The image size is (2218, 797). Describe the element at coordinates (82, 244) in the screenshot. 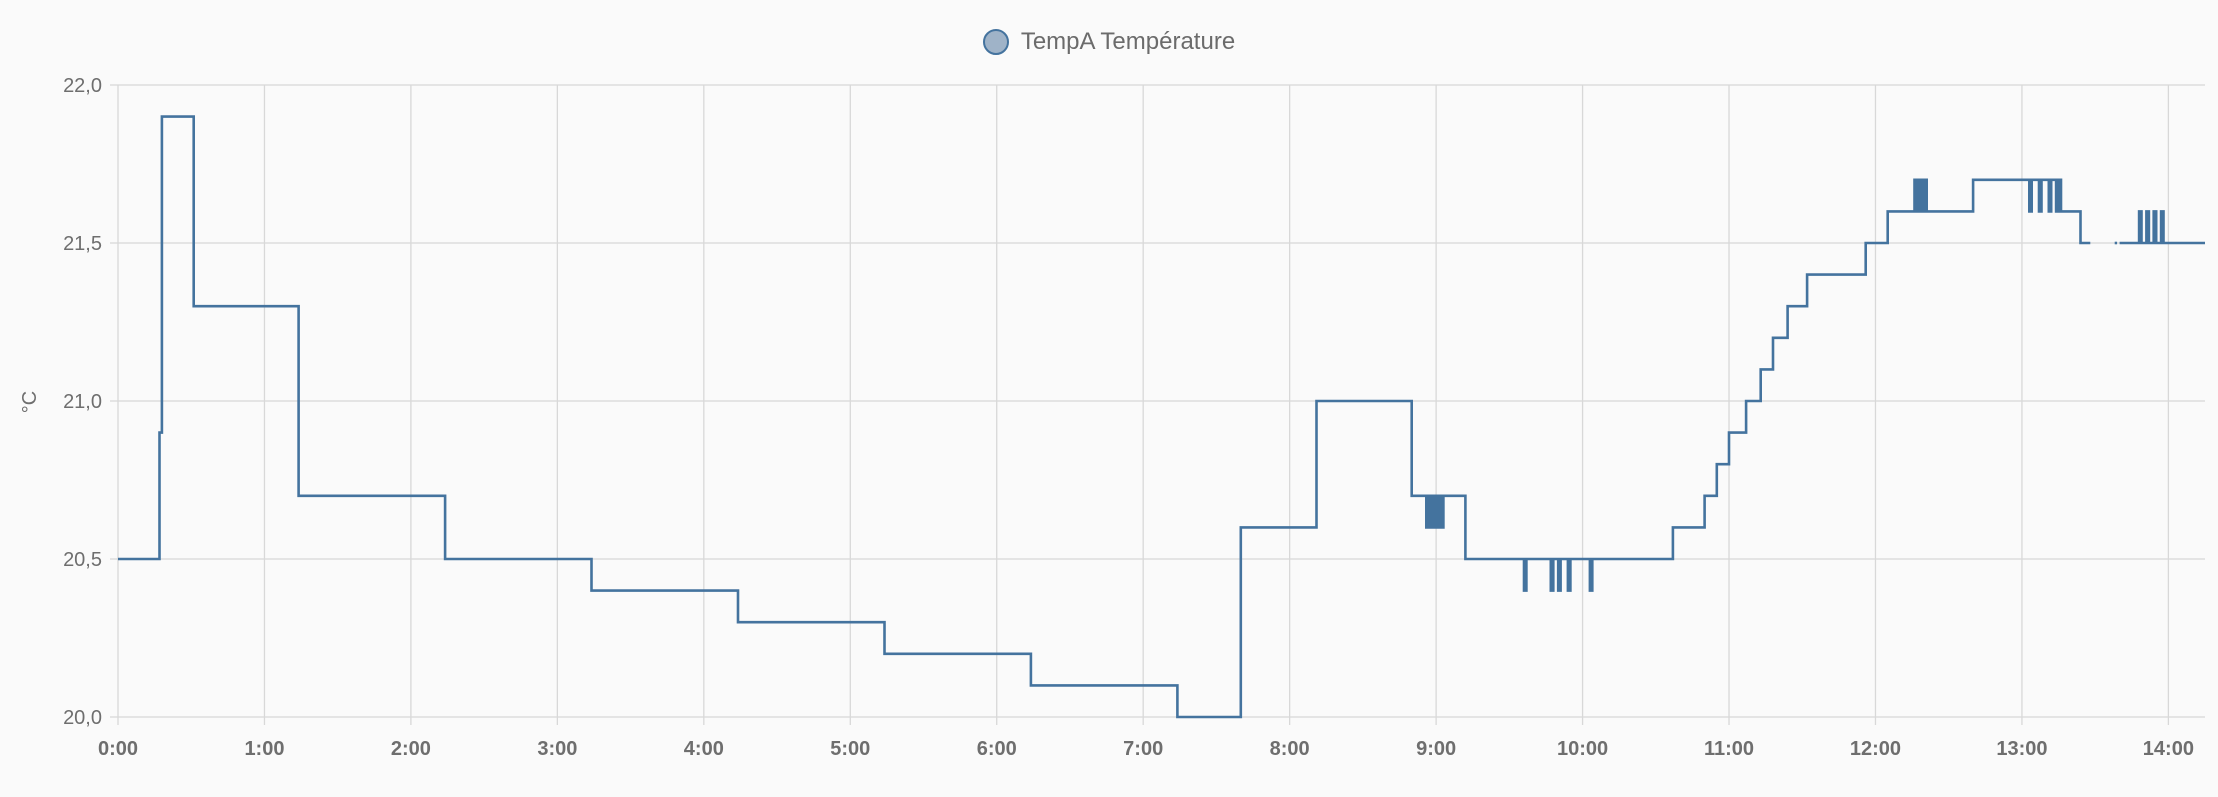

I see `y-tick-label: 21,5` at that location.